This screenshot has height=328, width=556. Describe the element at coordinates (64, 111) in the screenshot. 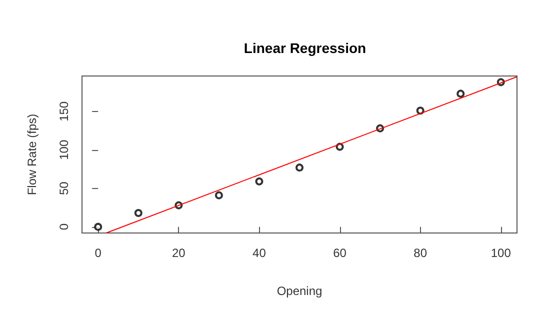

I see `y-tick-label: 150` at that location.